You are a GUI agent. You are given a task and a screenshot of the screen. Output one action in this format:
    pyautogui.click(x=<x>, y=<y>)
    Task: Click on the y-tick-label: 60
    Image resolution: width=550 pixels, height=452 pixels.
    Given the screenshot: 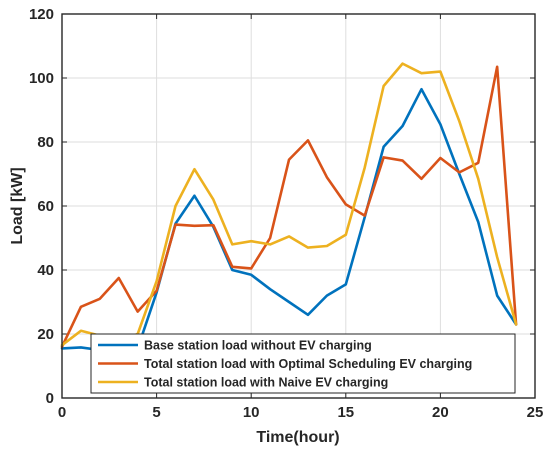 What is the action you would take?
    pyautogui.click(x=45, y=206)
    